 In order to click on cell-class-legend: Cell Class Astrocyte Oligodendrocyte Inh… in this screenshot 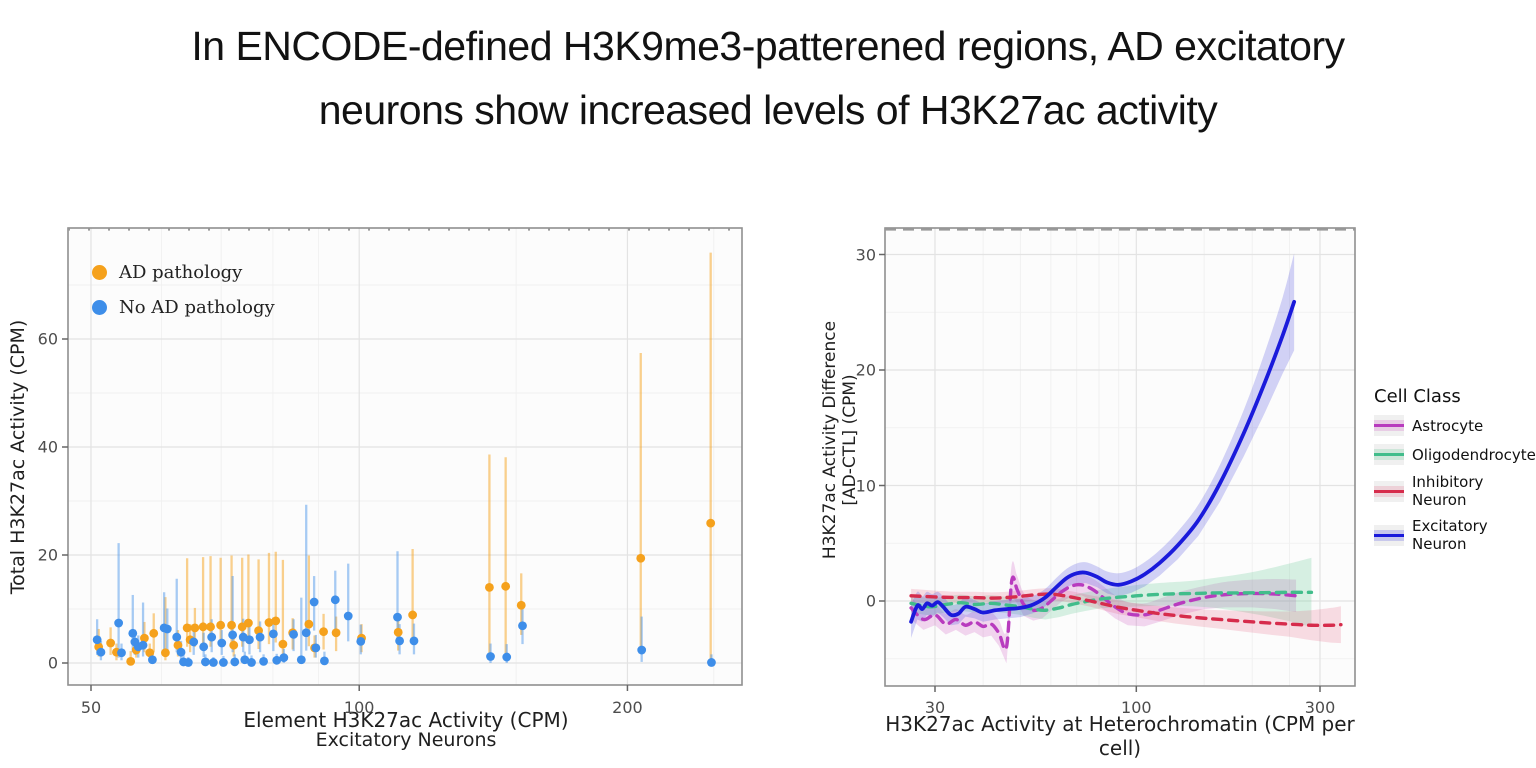, I will do `click(1455, 473)`.